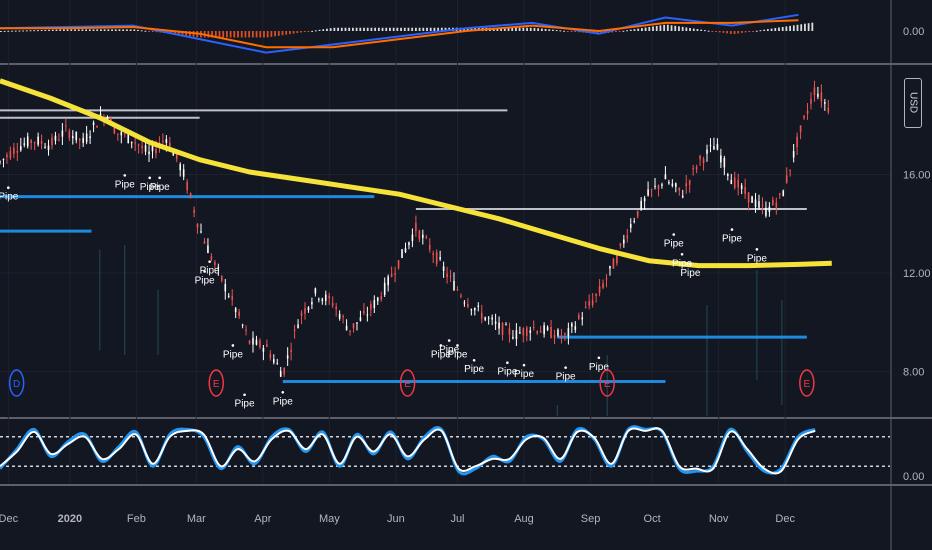 This screenshot has width=932, height=550. Describe the element at coordinates (913, 477) in the screenshot. I see `stochastic-y-tick-label: 0.00` at that location.